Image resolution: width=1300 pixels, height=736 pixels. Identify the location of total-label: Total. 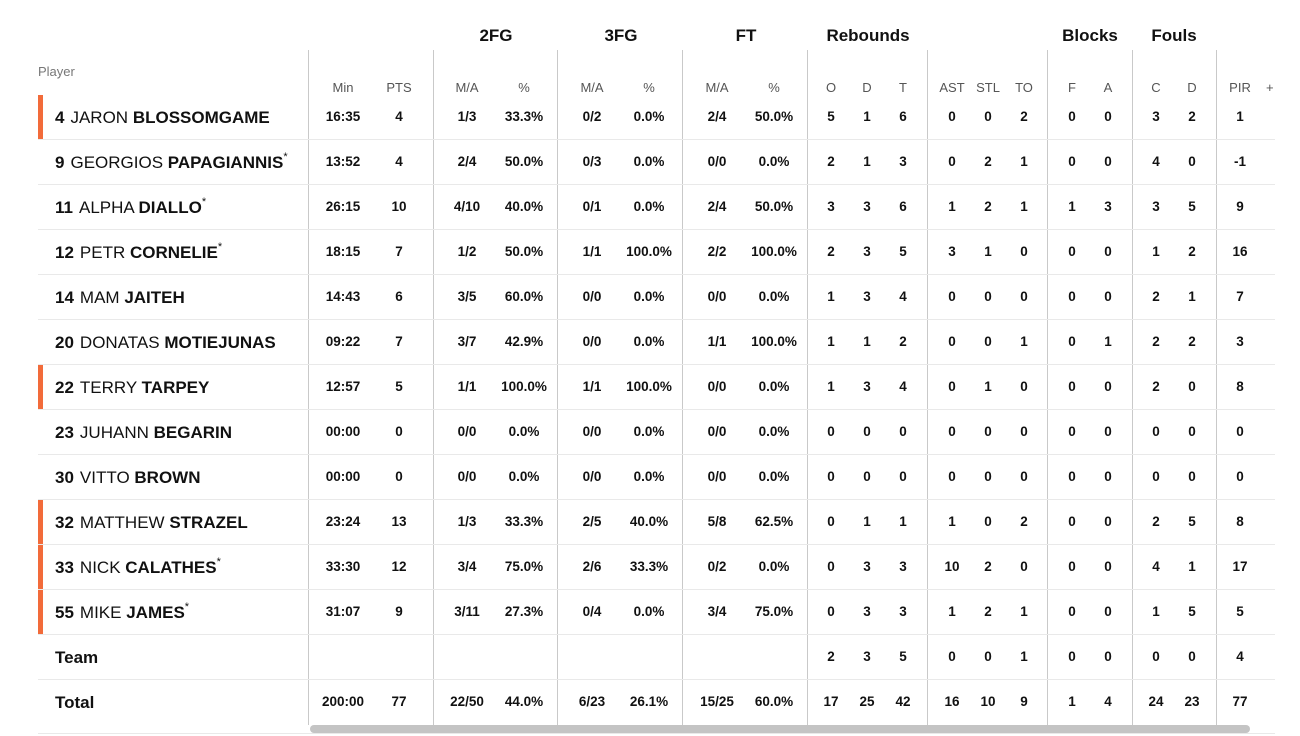
(75, 702).